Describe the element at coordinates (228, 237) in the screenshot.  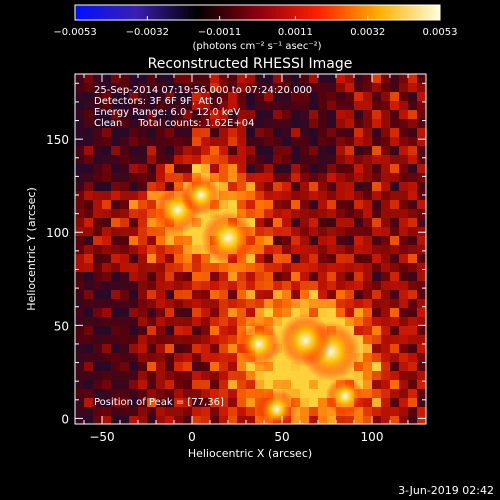
I see `bright-source` at that location.